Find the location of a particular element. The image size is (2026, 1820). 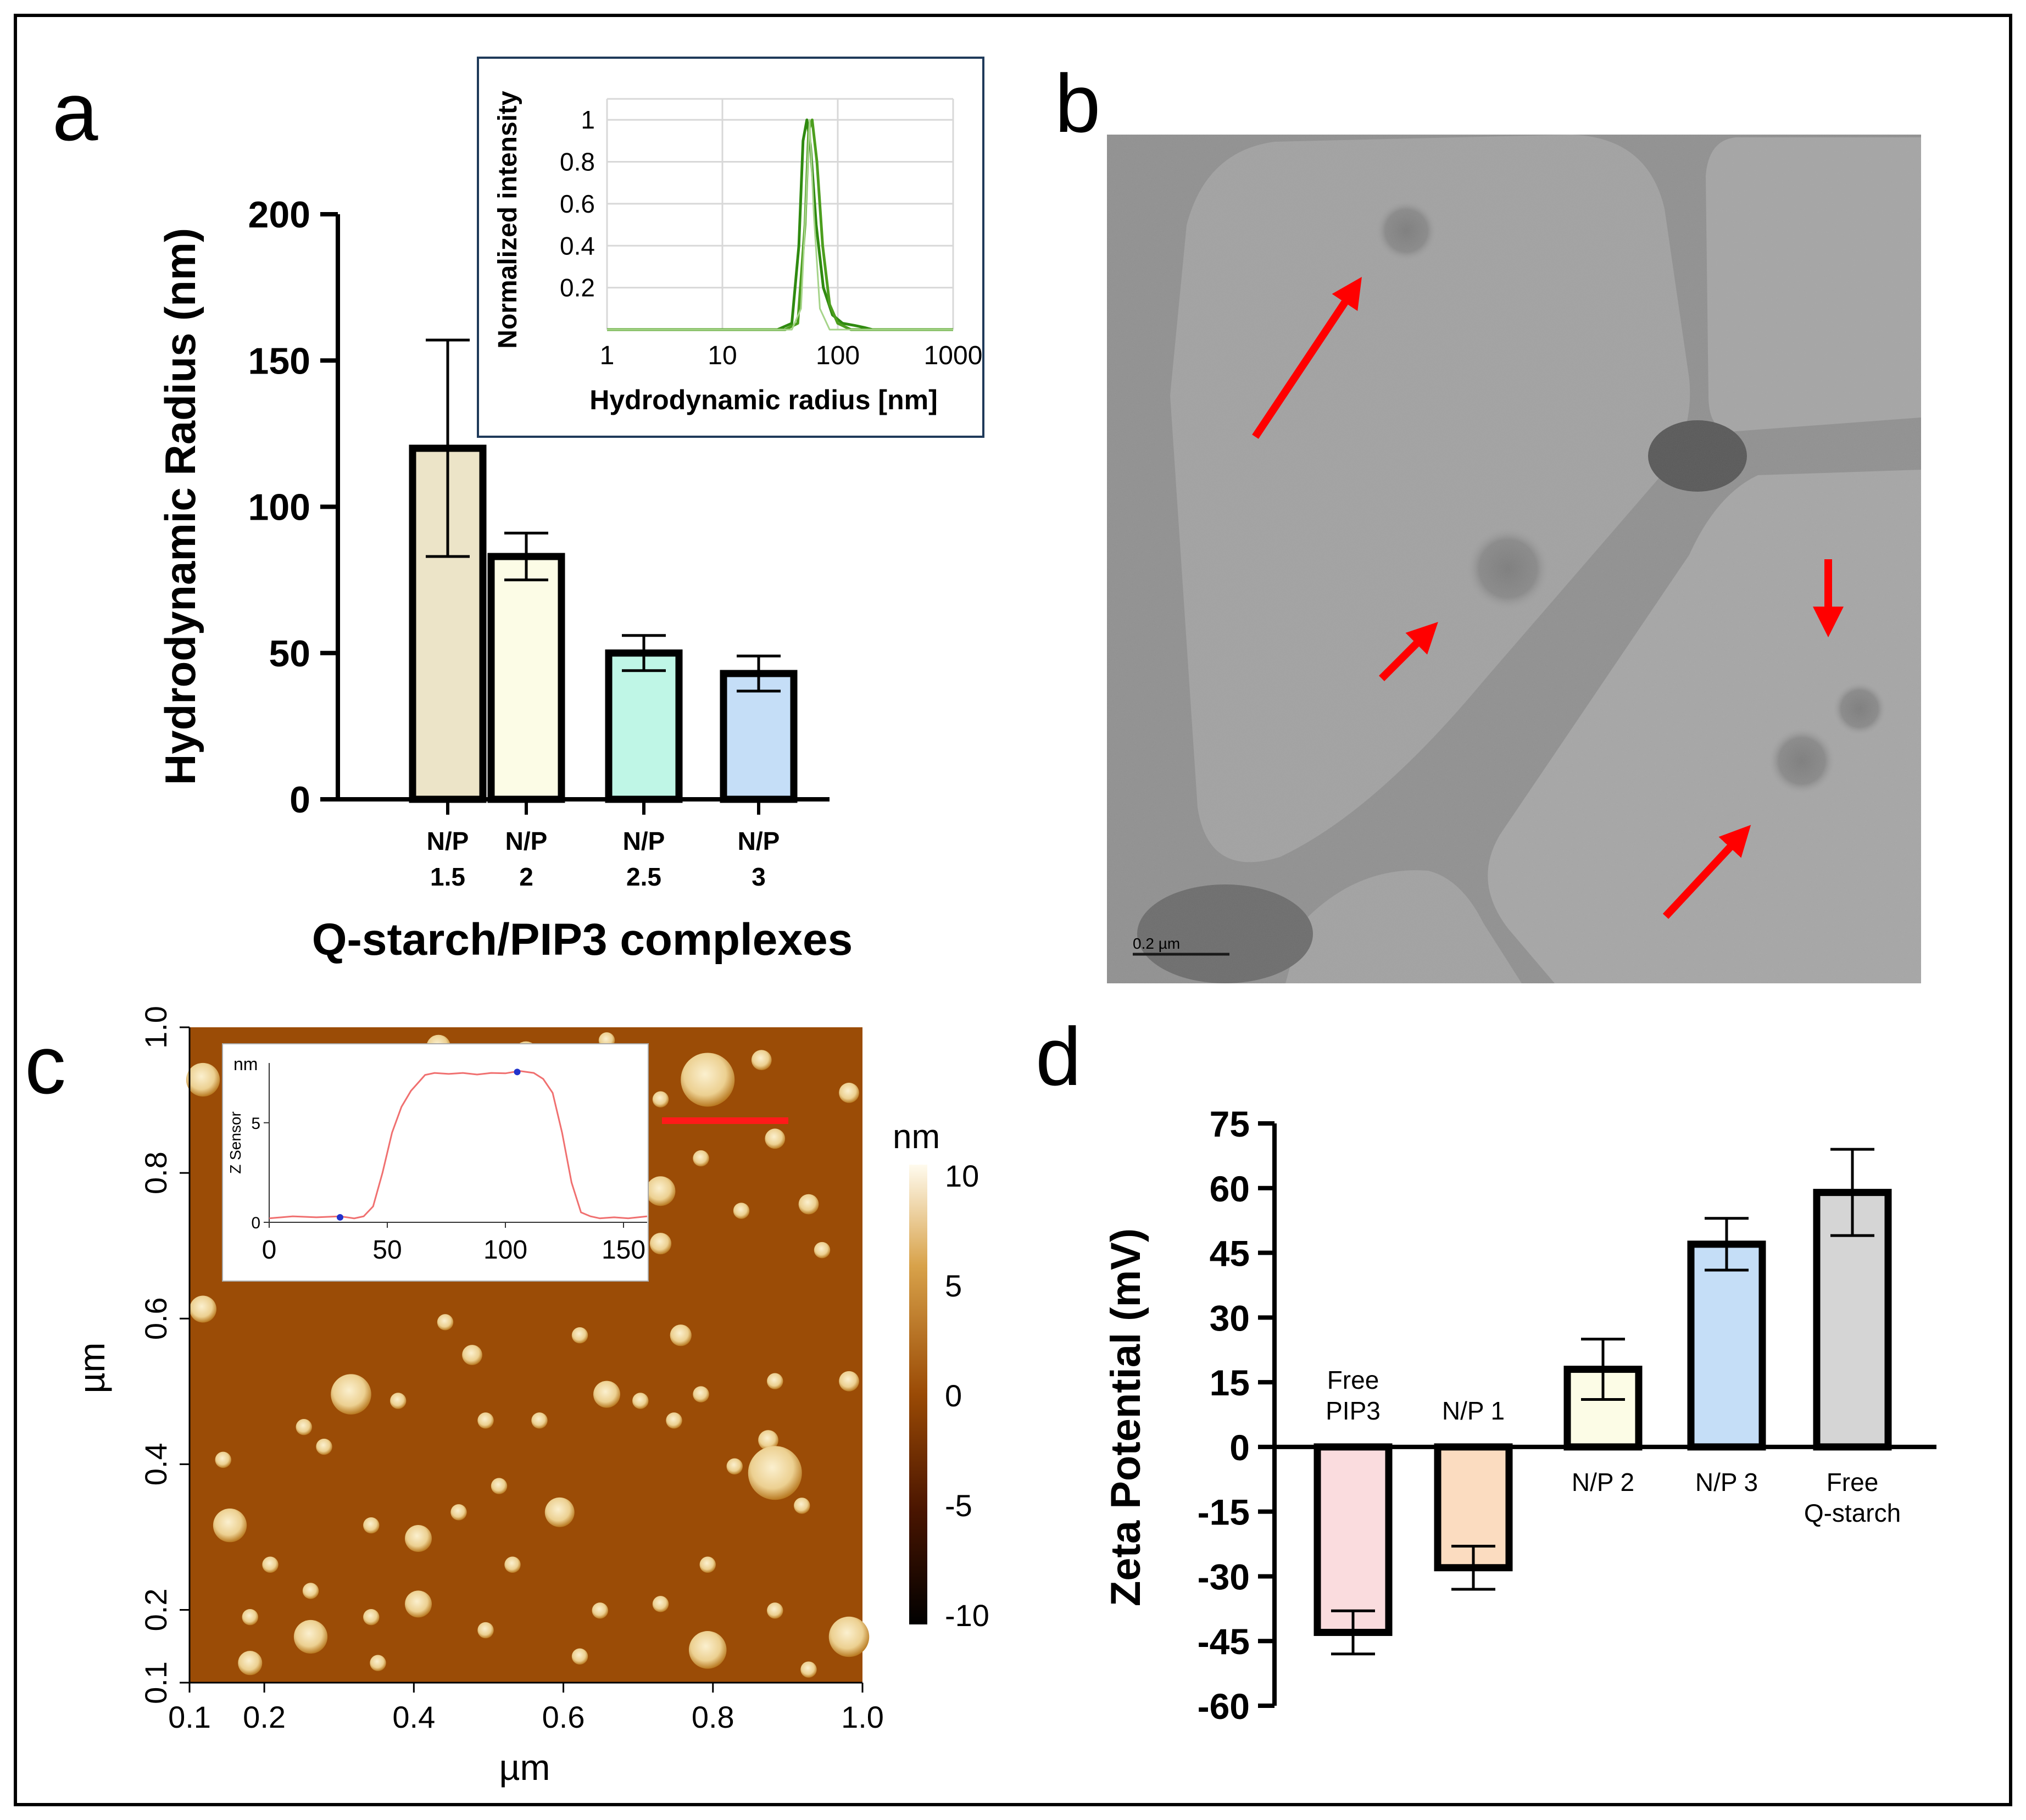

a-ytick-label: 150 is located at coordinates (279, 361).